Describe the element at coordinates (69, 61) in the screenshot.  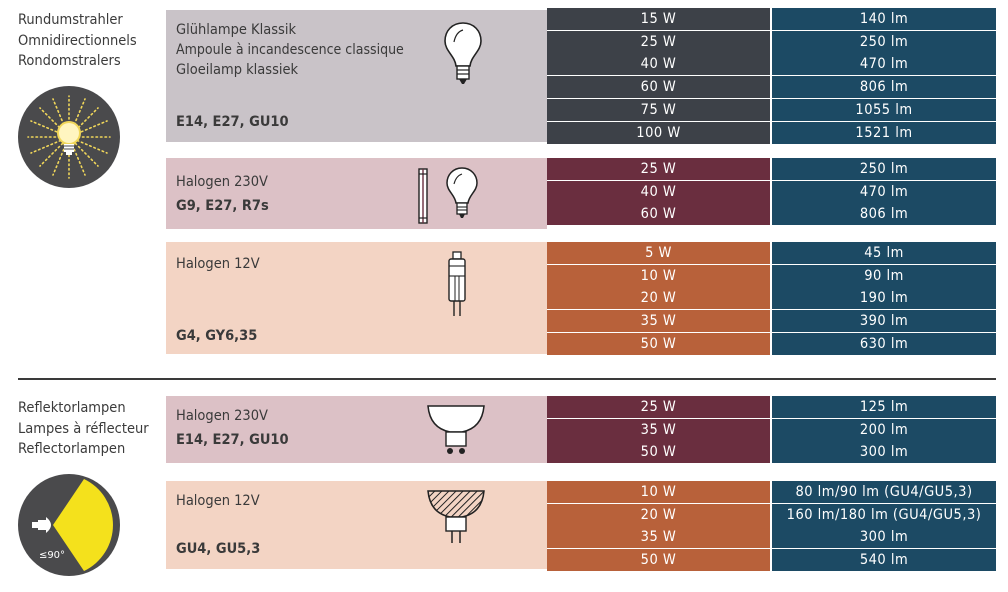
I see `section-title-line: Rondomstralers` at that location.